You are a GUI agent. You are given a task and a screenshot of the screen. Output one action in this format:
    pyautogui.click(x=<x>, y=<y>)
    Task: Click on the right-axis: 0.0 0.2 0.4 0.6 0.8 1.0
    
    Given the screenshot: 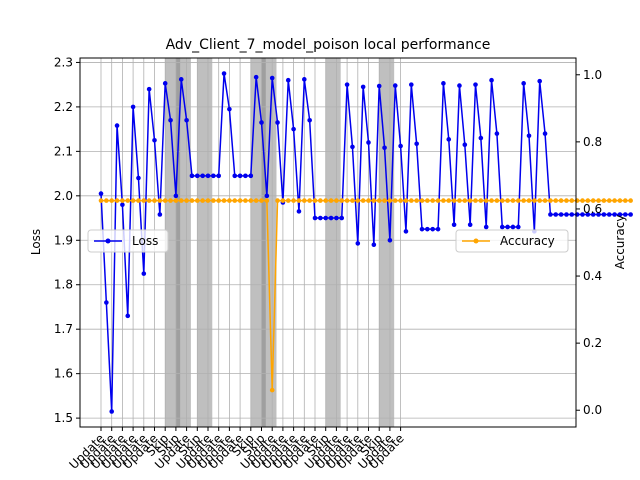 What is the action you would take?
    pyautogui.click(x=589, y=242)
    